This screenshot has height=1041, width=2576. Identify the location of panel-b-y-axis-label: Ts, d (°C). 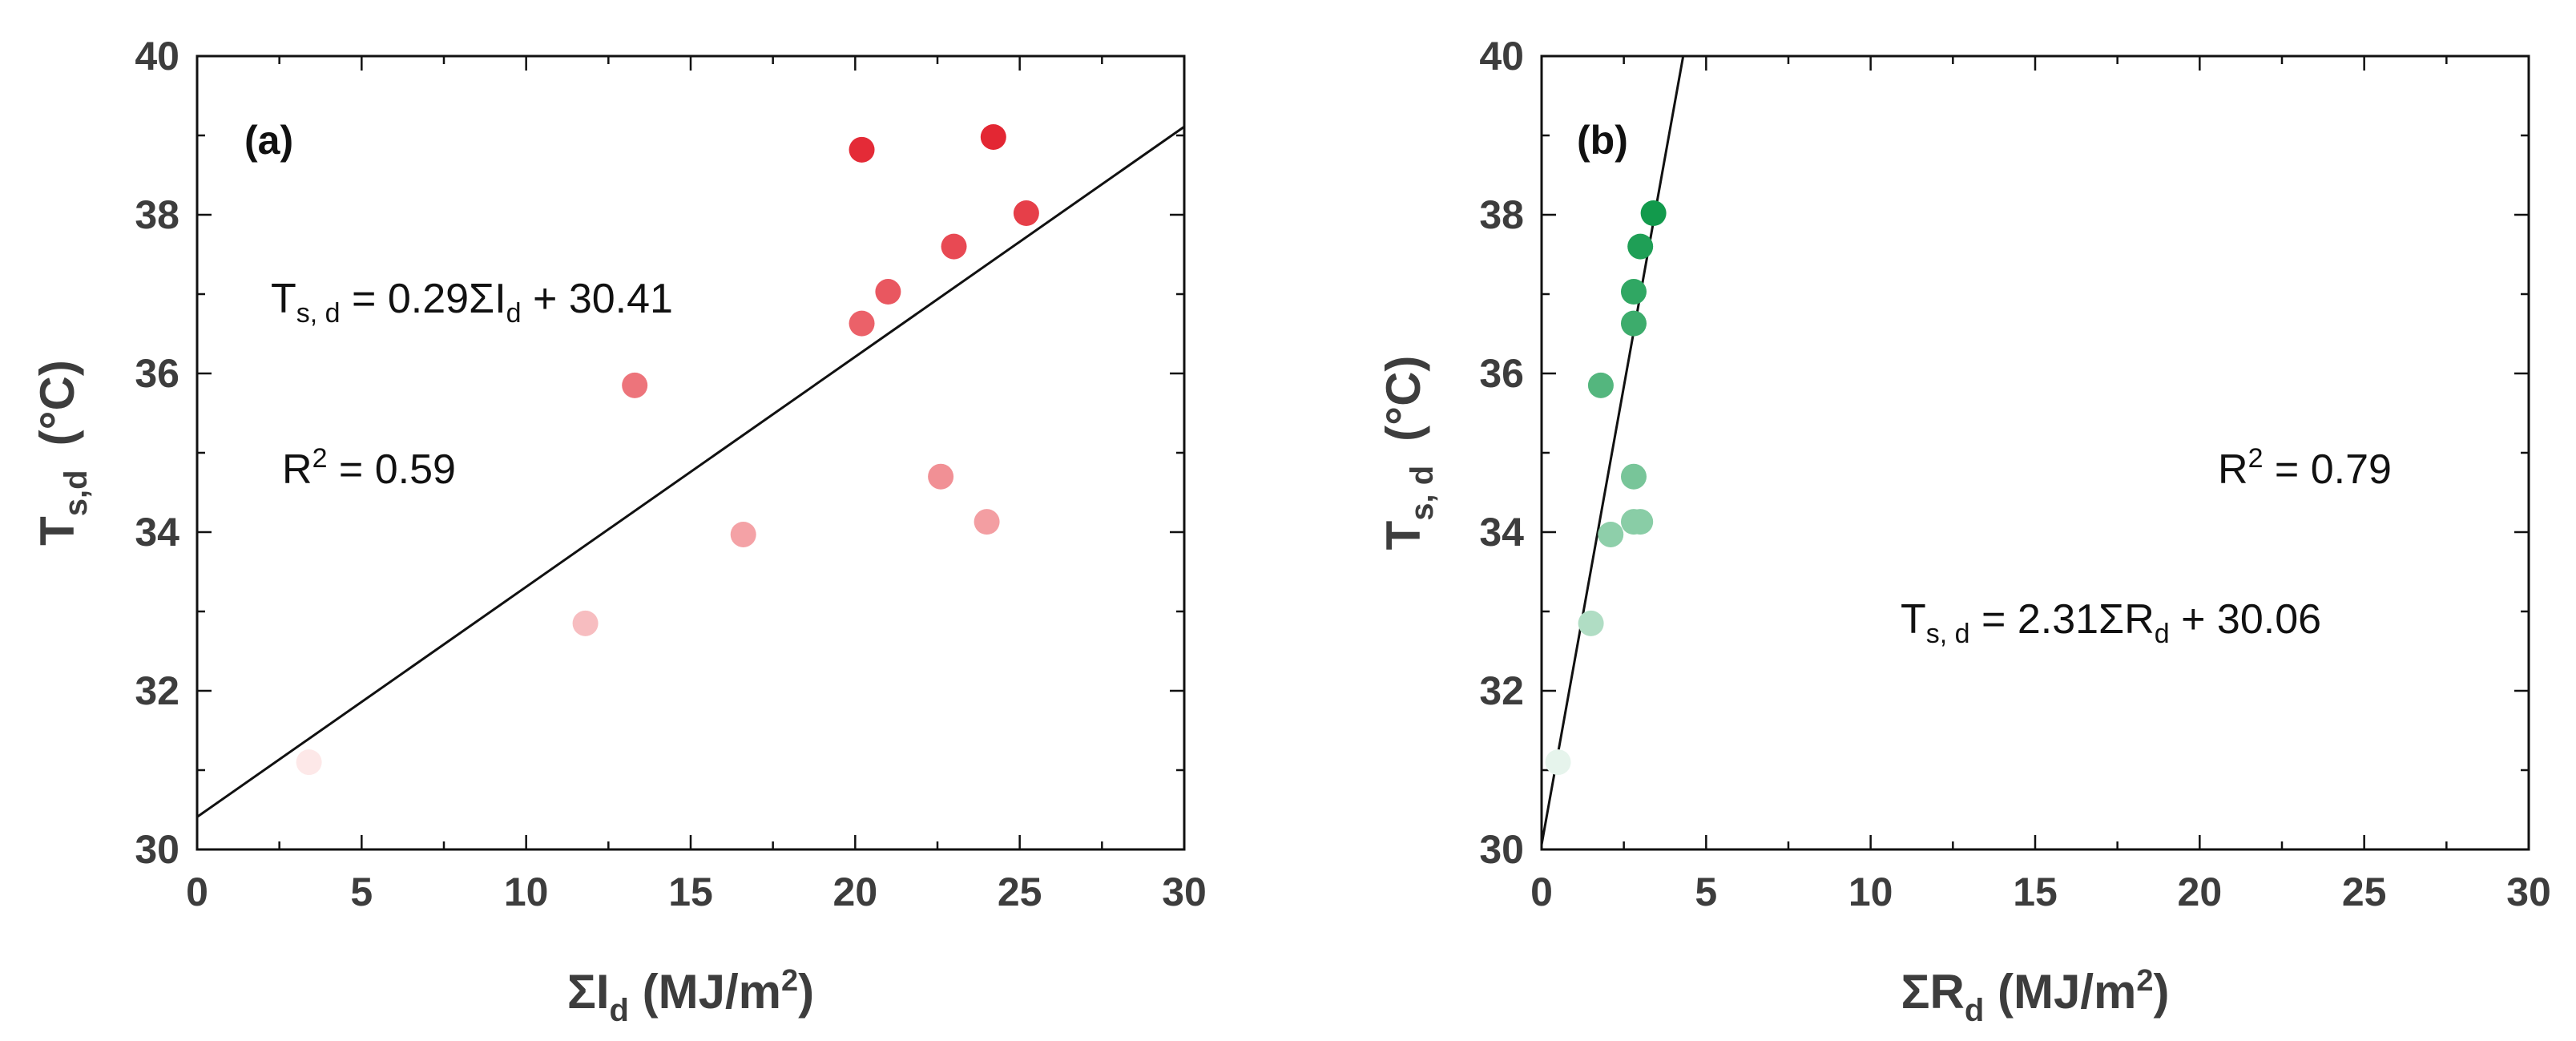
(1408, 453).